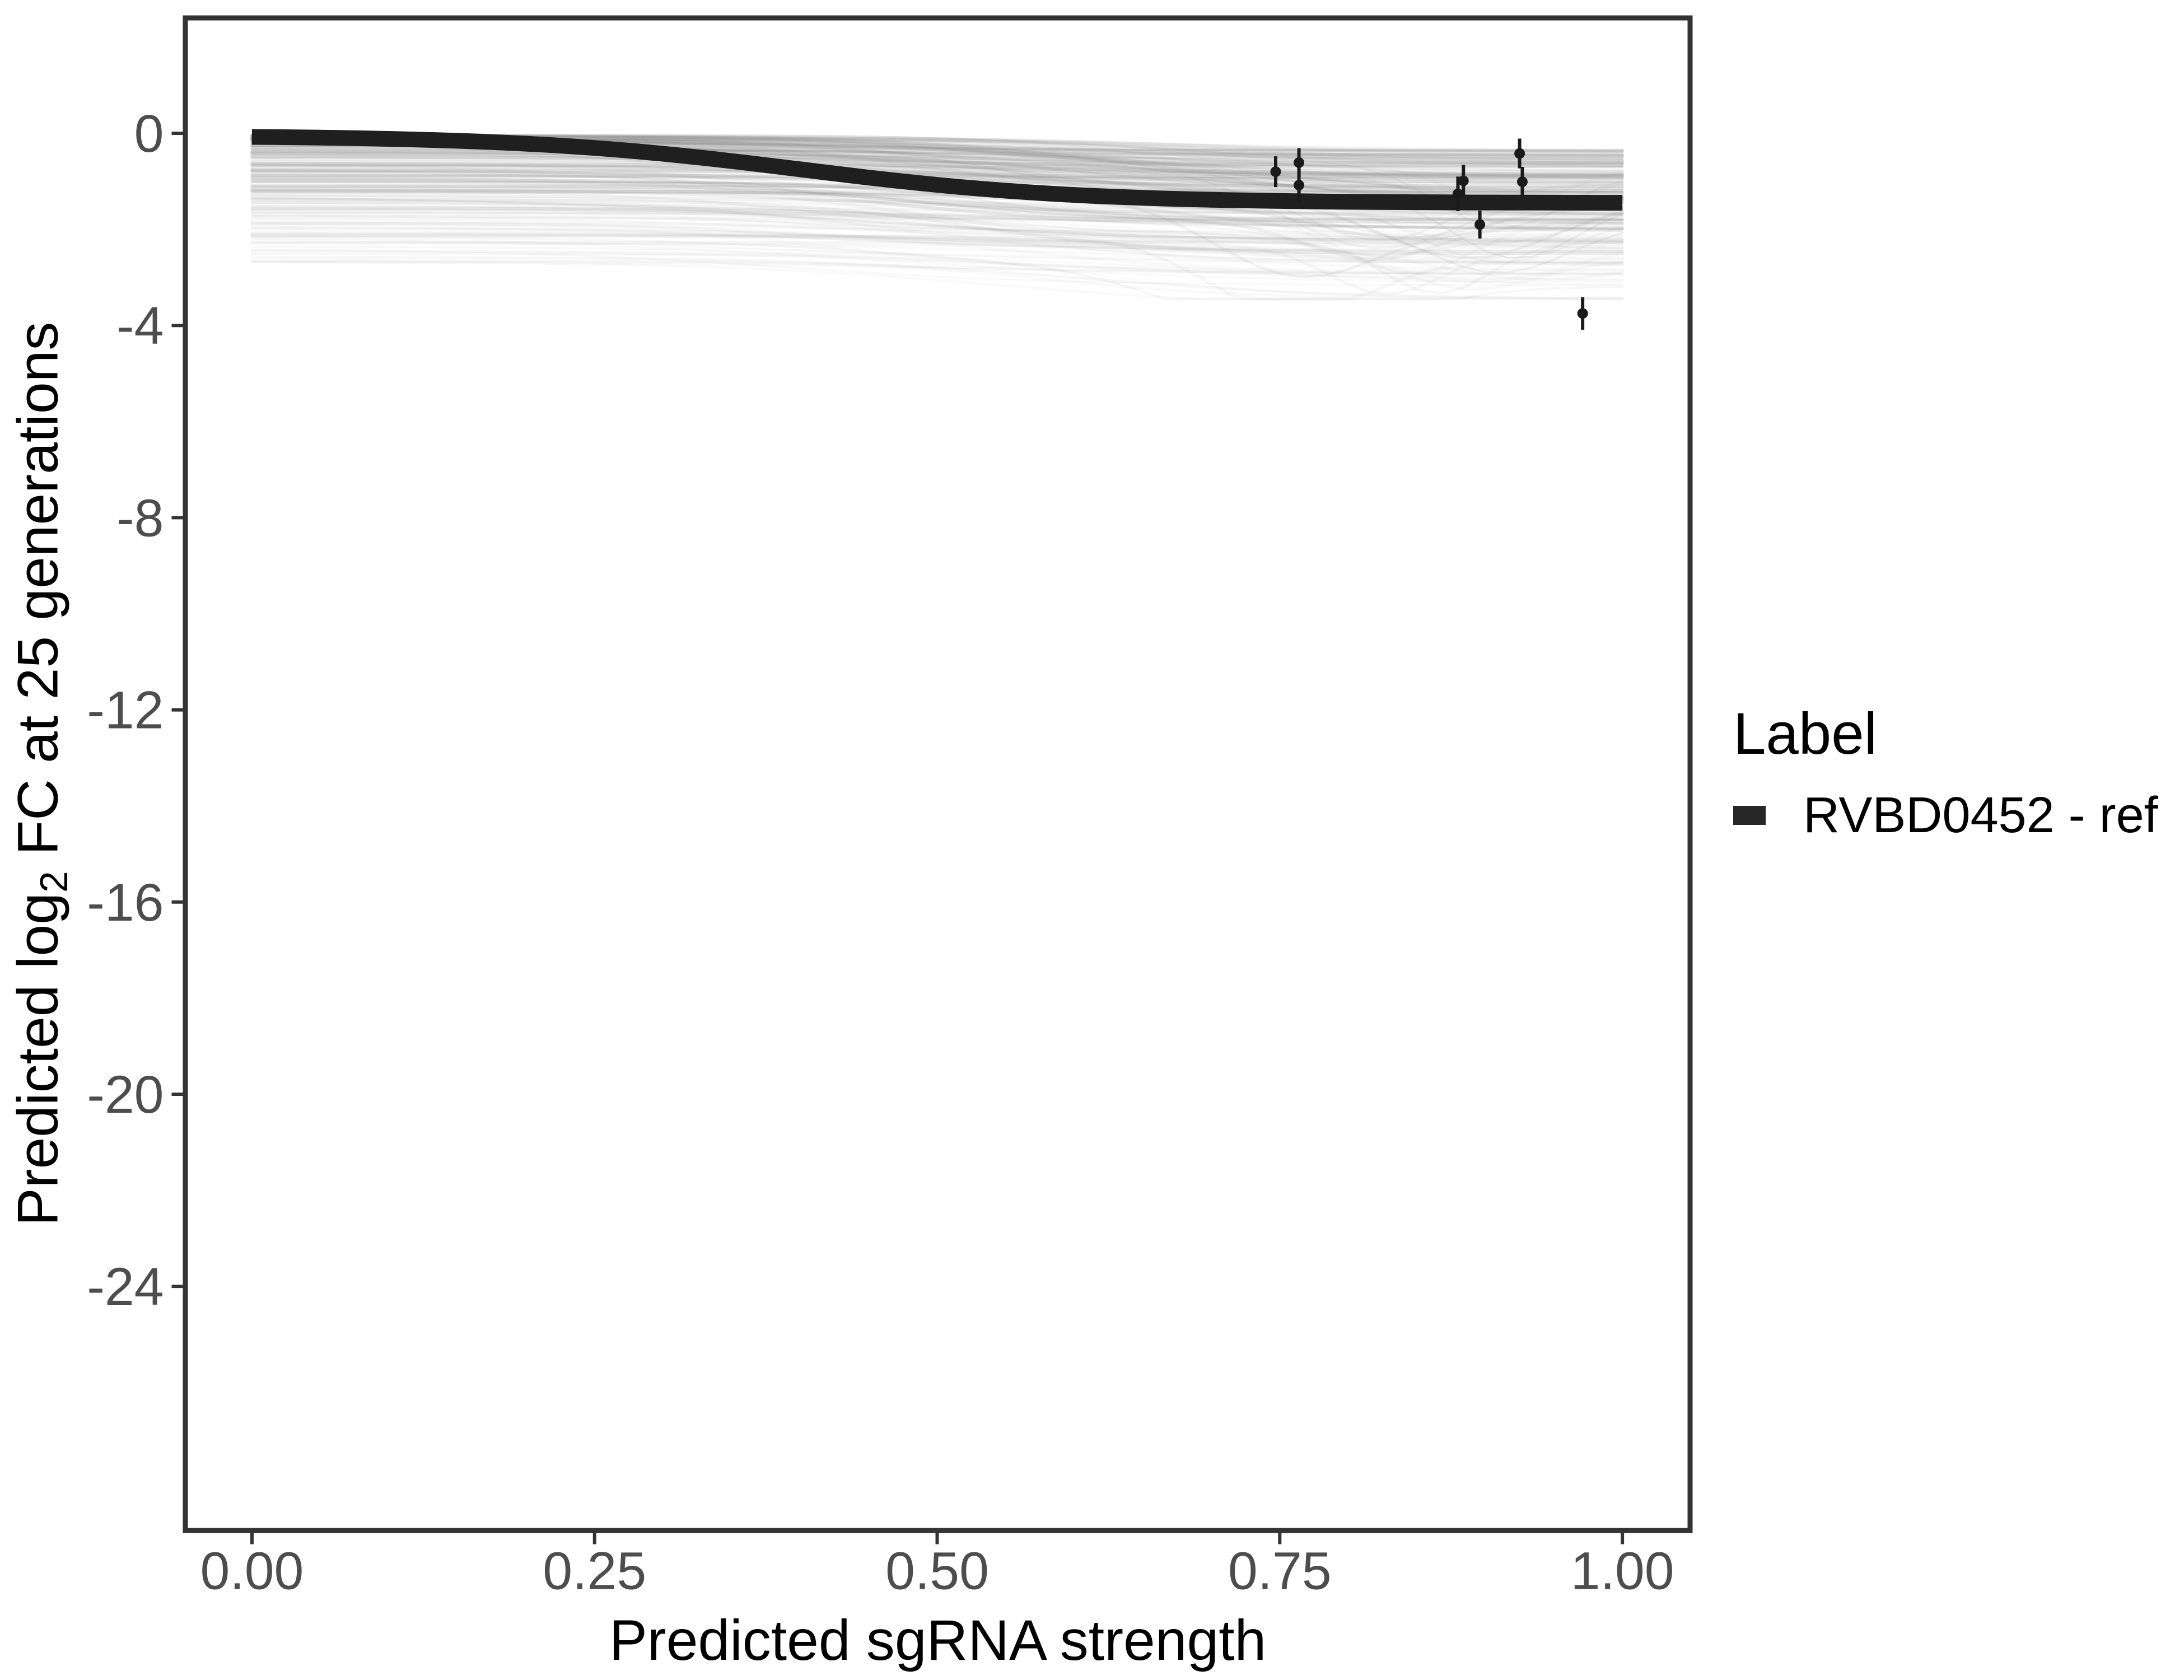 This screenshot has width=2184, height=1680. What do you see at coordinates (126, 903) in the screenshot?
I see `y-tick-label: -16` at bounding box center [126, 903].